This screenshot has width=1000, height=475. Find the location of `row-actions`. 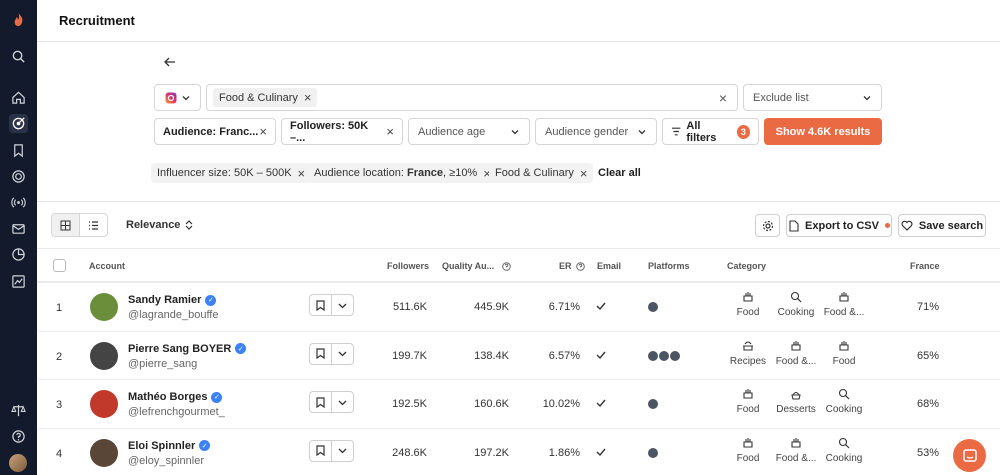

row-actions is located at coordinates (331, 402).